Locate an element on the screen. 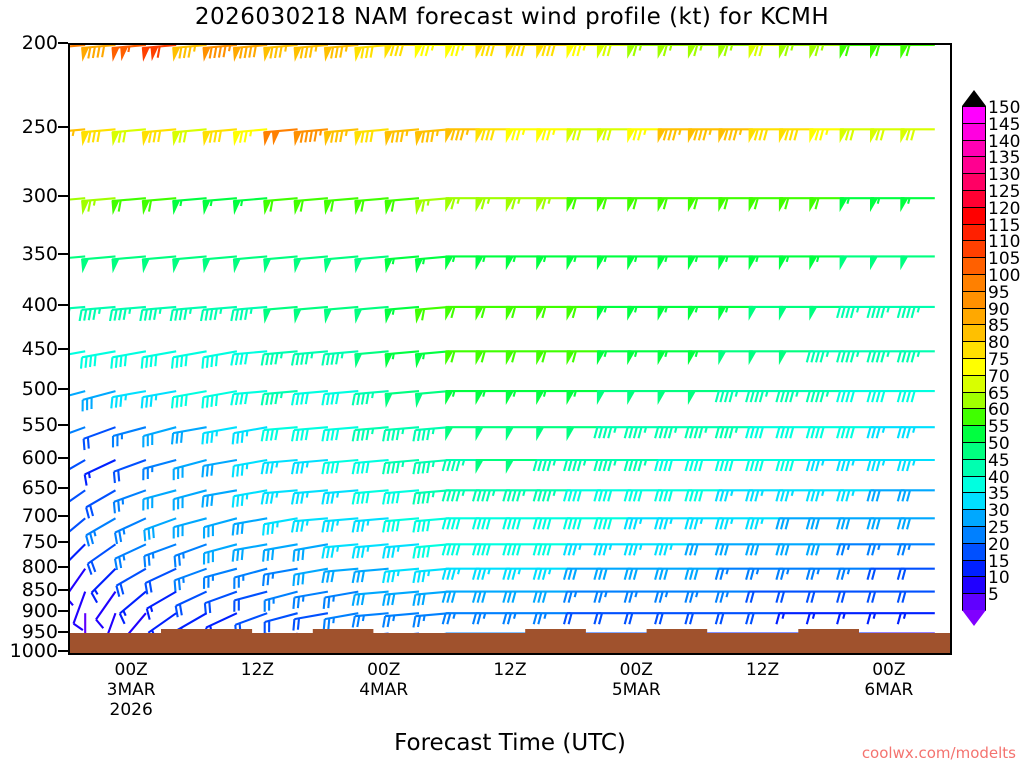 The height and width of the screenshot is (768, 1024). colorbar-tick-label: 135 is located at coordinates (1004, 158).